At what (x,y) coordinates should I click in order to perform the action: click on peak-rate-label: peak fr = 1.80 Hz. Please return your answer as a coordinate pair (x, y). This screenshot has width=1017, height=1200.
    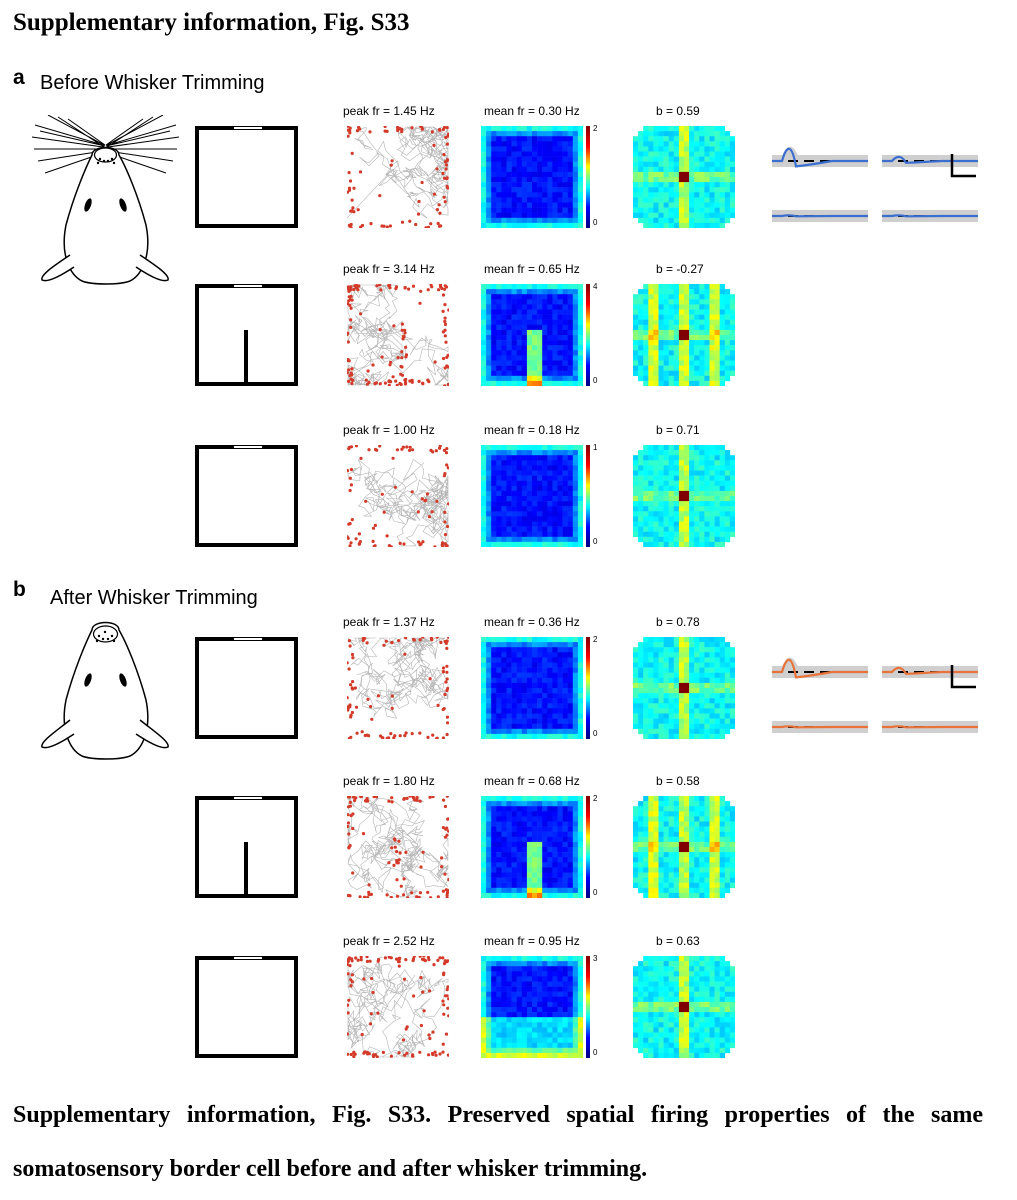
    Looking at the image, I should click on (389, 781).